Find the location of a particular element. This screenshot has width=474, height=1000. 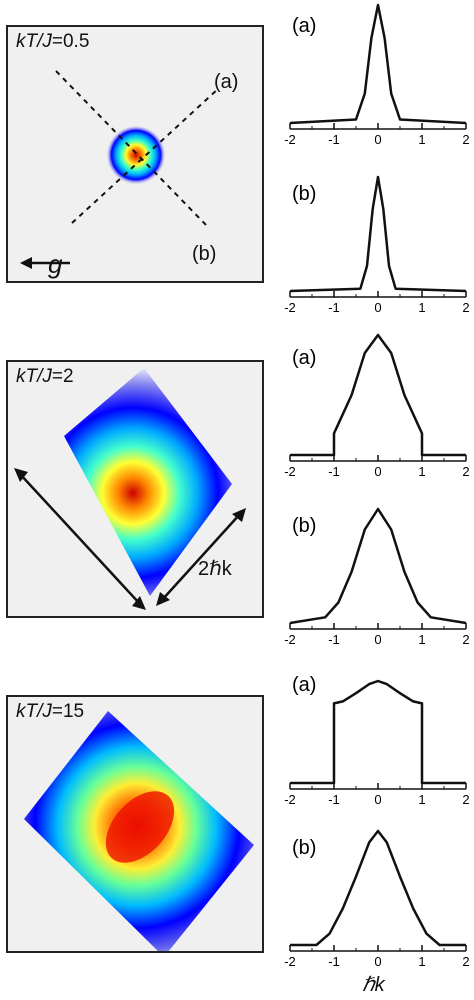

gravity-arrowhead is located at coordinates (26, 263).